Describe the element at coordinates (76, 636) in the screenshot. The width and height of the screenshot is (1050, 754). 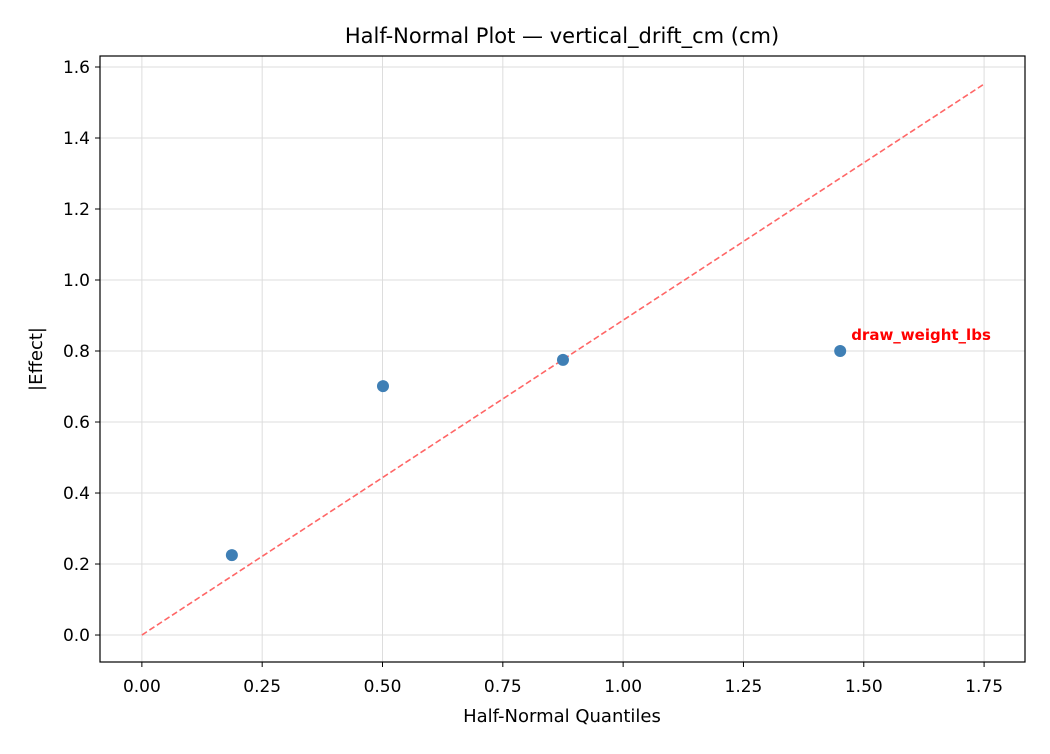
I see `y-tick-label: 0.0` at that location.